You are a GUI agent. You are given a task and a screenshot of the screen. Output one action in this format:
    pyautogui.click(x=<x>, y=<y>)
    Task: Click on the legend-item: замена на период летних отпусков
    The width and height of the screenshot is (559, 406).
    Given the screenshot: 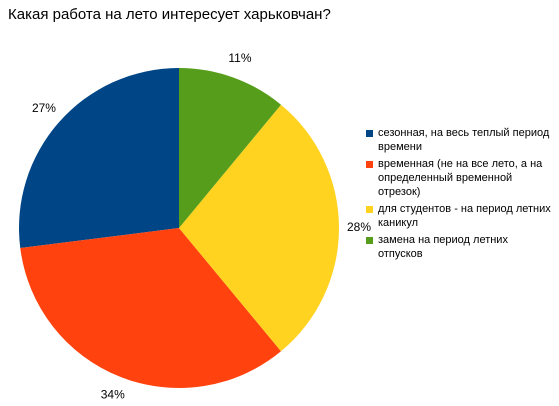 What is the action you would take?
    pyautogui.click(x=460, y=247)
    